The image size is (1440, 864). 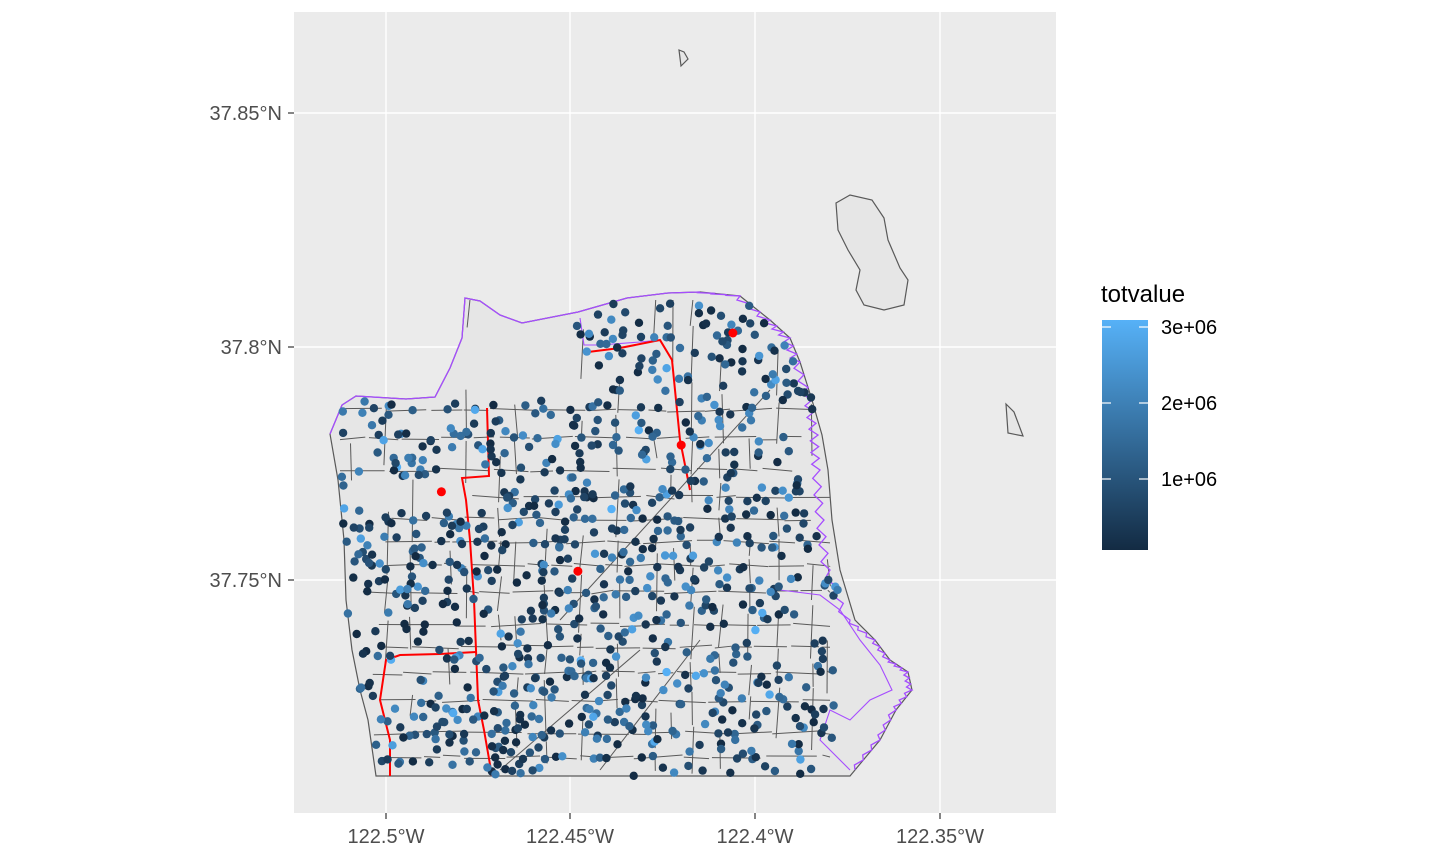 I want to click on x-axis: 122.5°W 122.45°W 122.4°W 122.35°W, so click(x=666, y=830).